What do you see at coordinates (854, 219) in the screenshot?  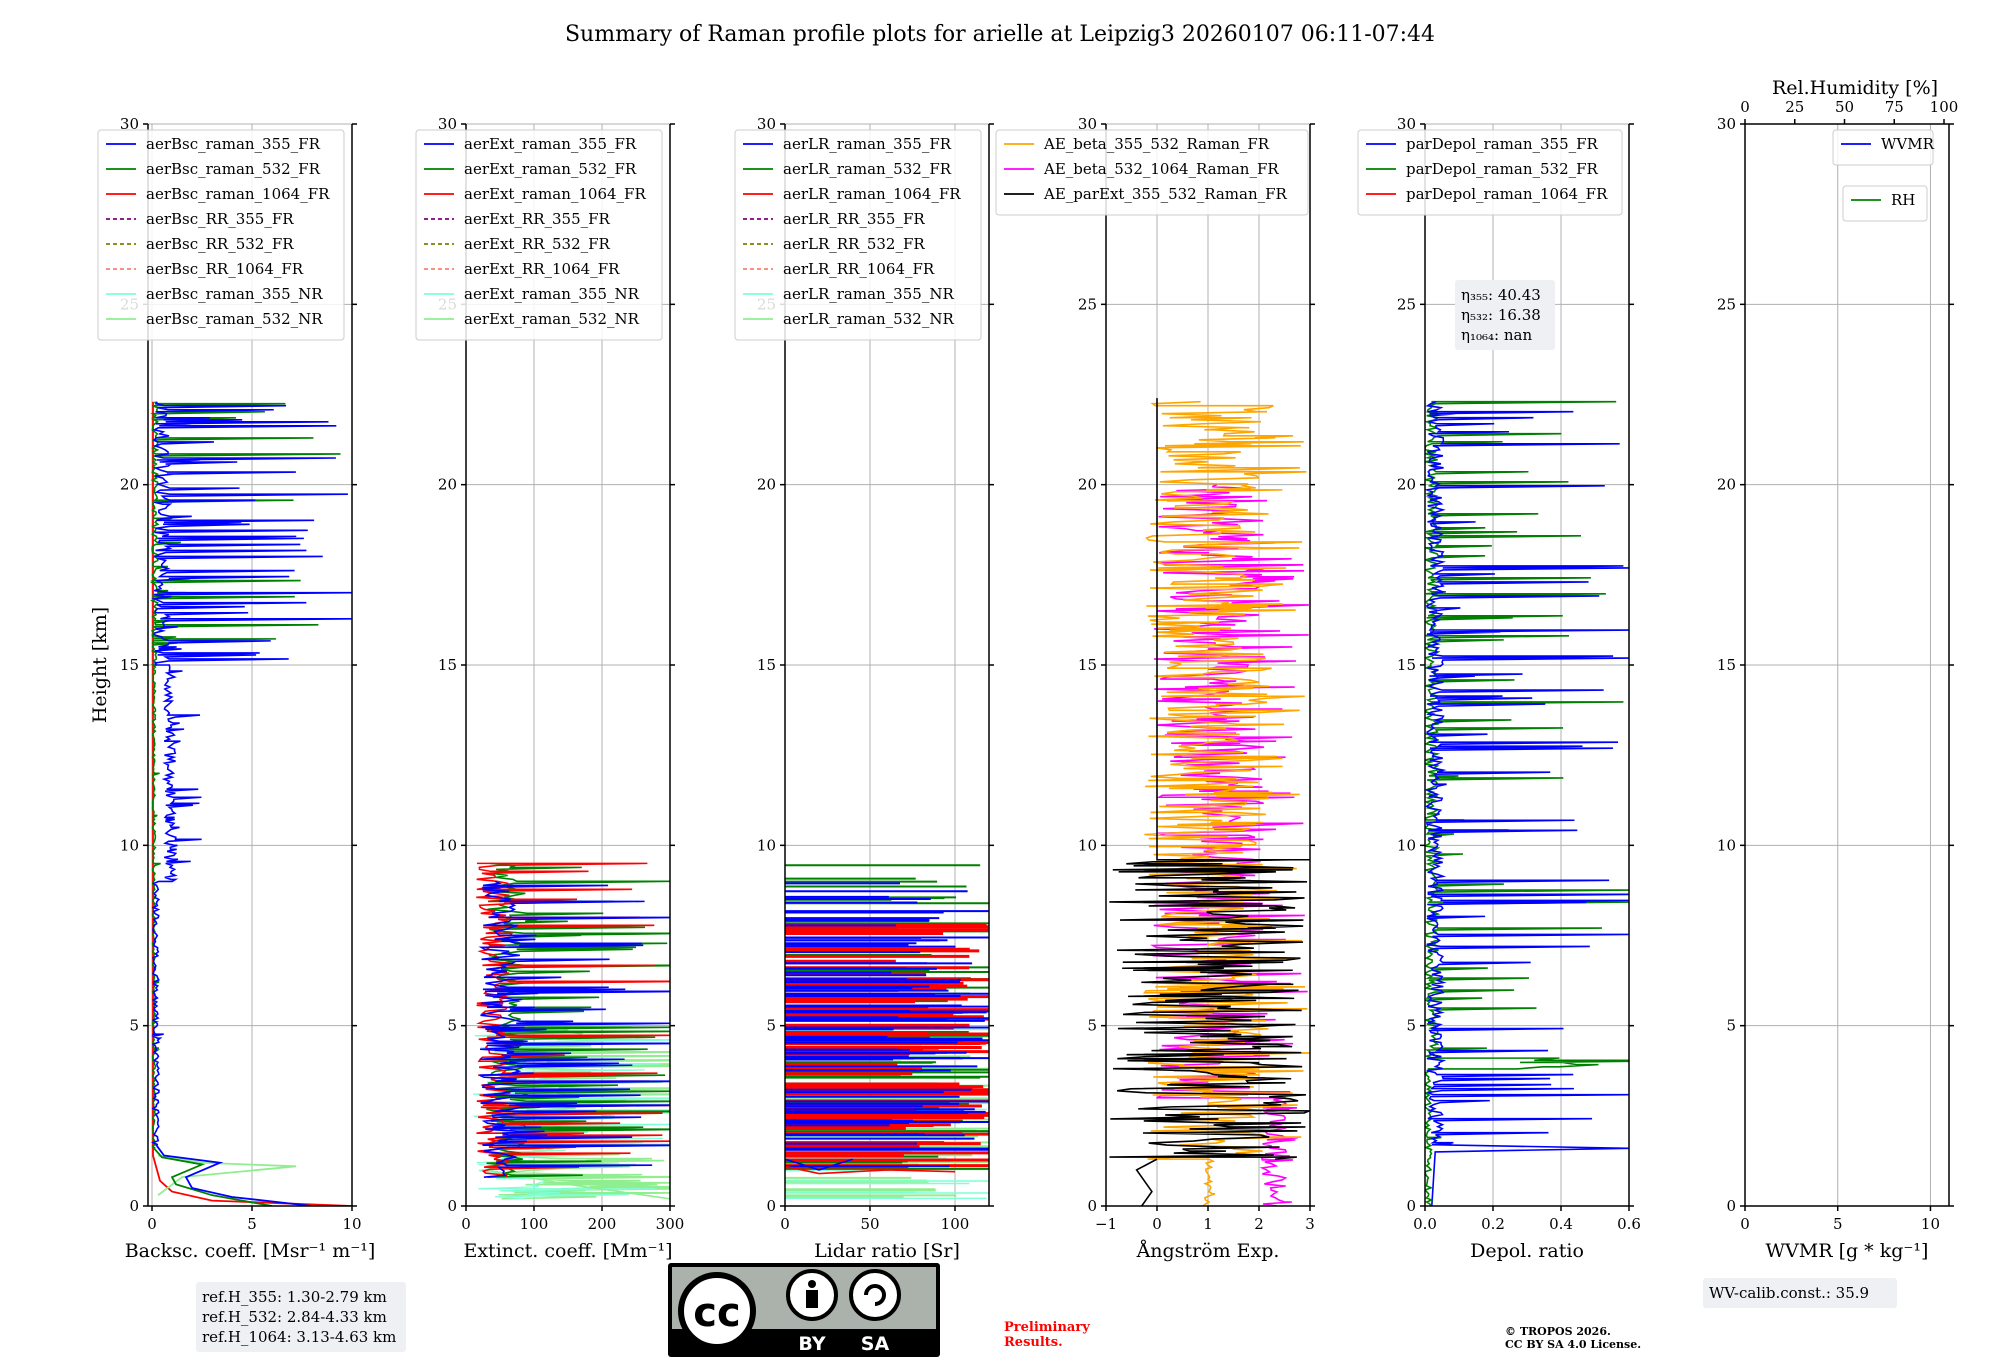 I see `legend-entry: aerLR_RR_355_FR` at bounding box center [854, 219].